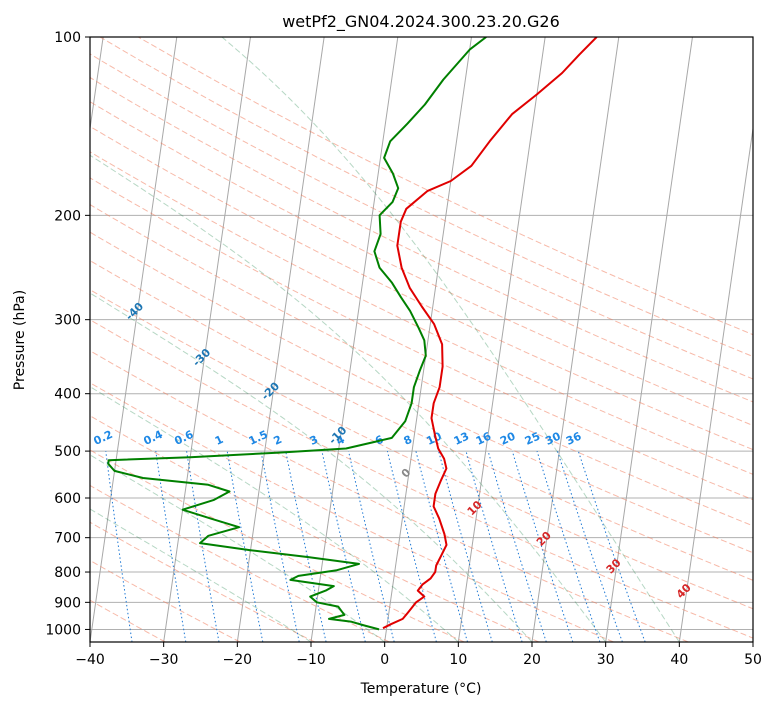 Image resolution: width=775 pixels, height=708 pixels. I want to click on x-tick-label: −40, so click(90, 660).